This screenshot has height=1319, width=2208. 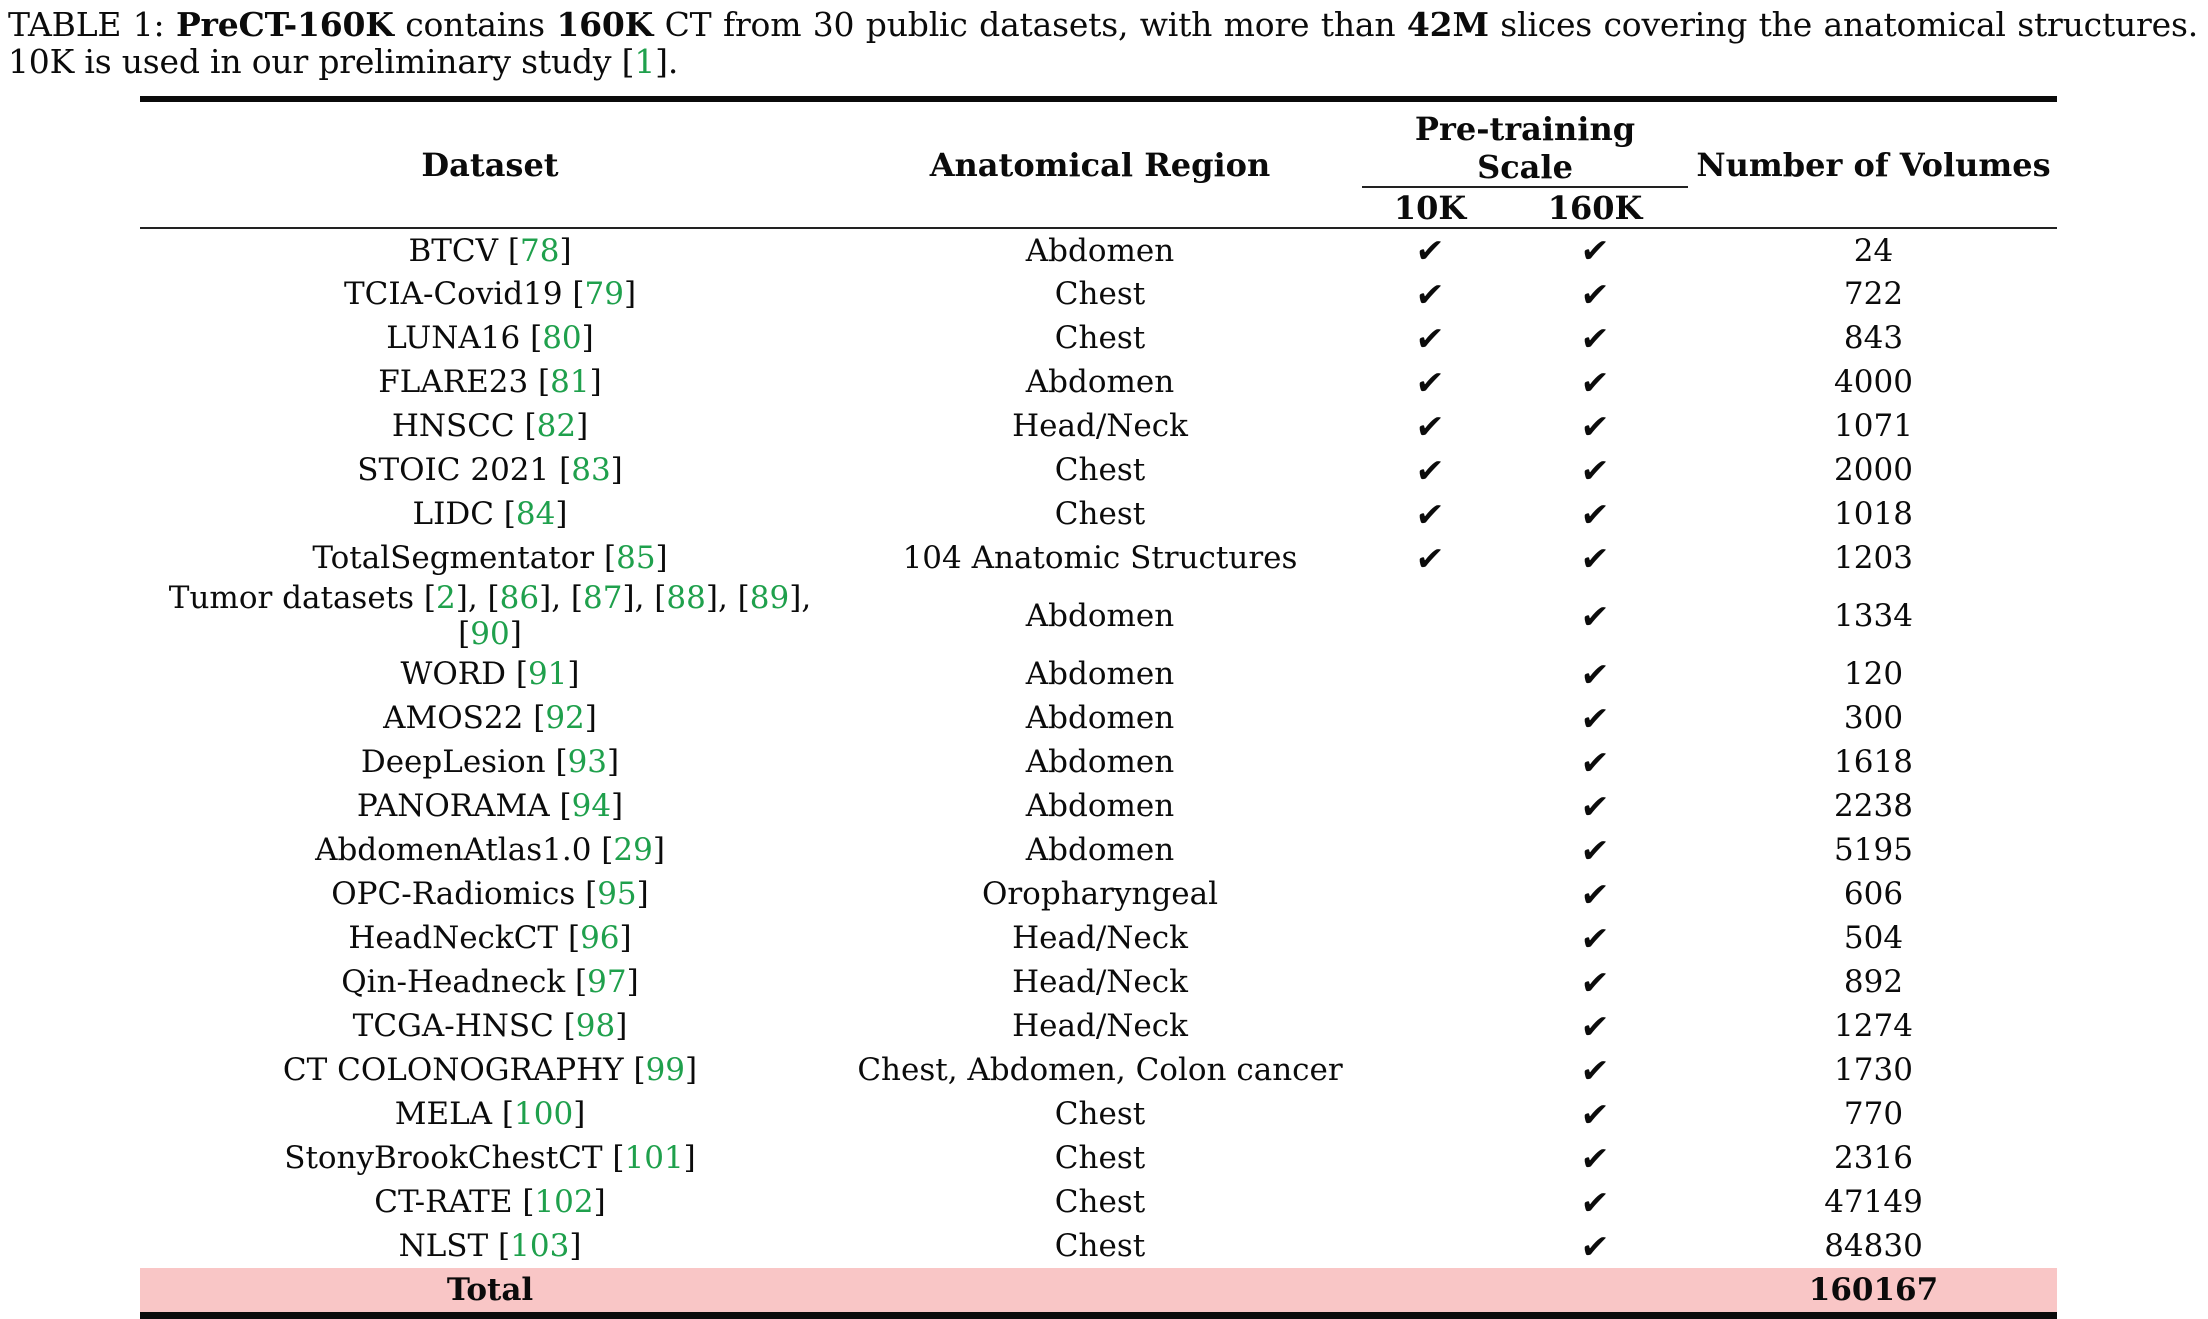 What do you see at coordinates (490, 938) in the screenshot?
I see `dataset-cell: HeadNeckCT [96]` at bounding box center [490, 938].